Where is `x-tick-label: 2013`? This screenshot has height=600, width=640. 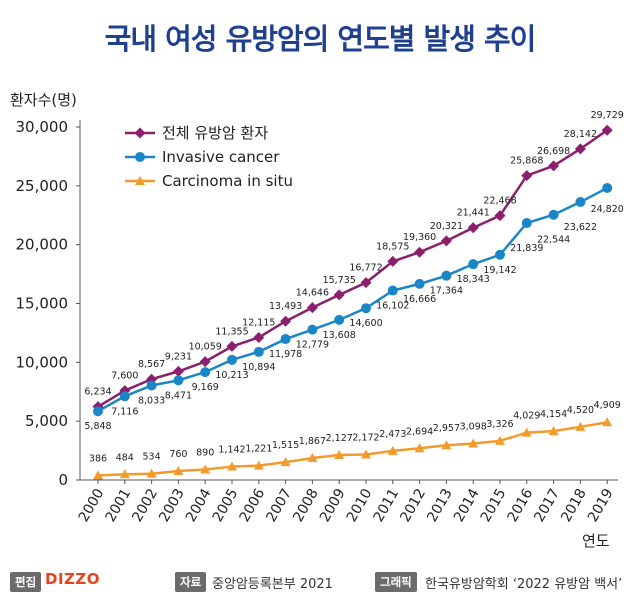 x-tick-label: 2013 is located at coordinates (440, 505).